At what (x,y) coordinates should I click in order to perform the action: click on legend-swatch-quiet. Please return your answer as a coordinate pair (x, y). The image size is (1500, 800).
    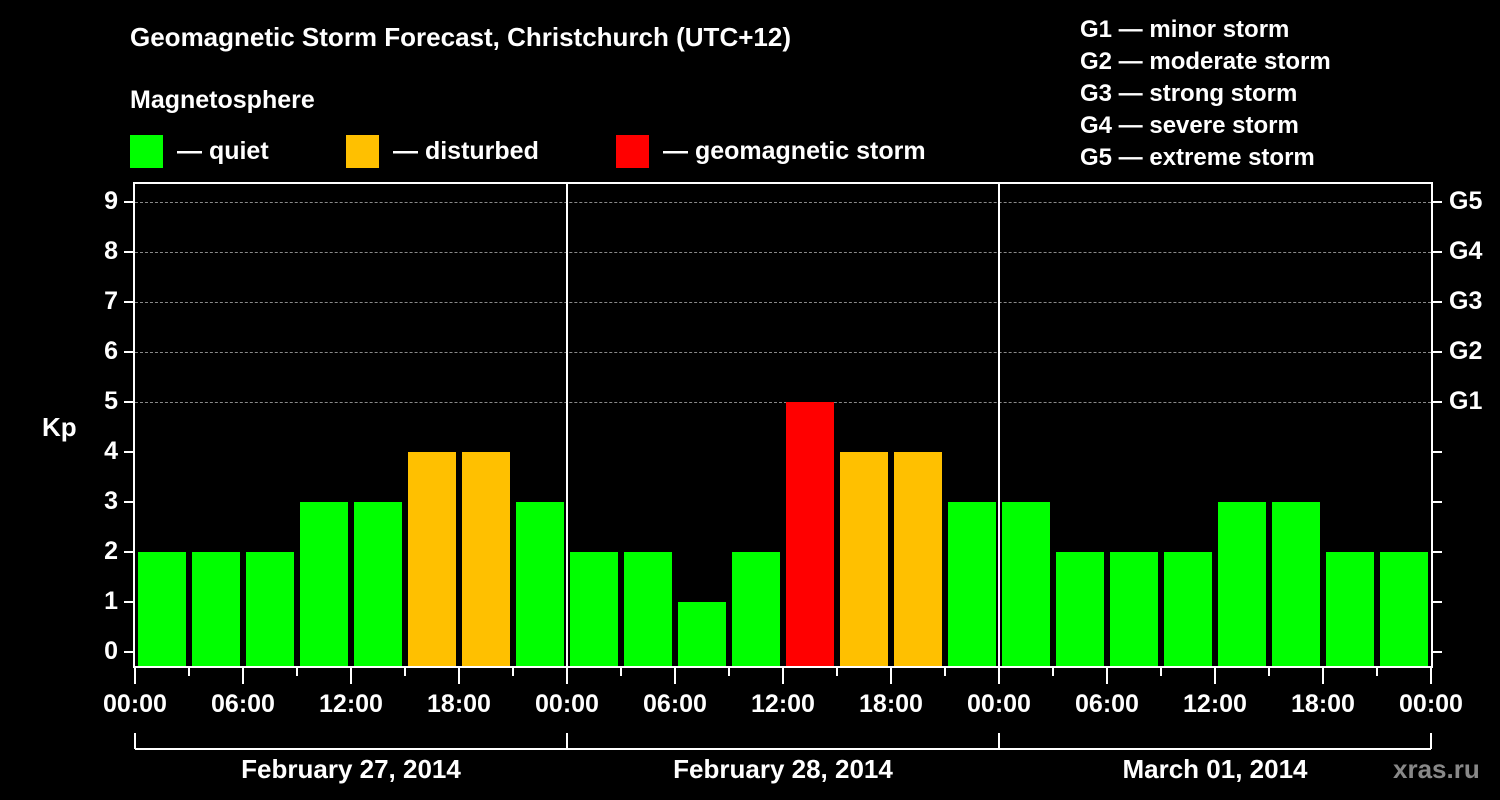
    Looking at the image, I should click on (146, 151).